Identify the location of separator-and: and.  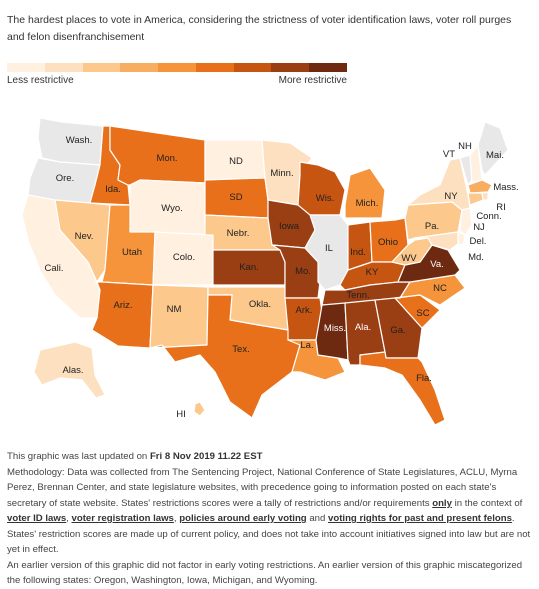
(317, 518).